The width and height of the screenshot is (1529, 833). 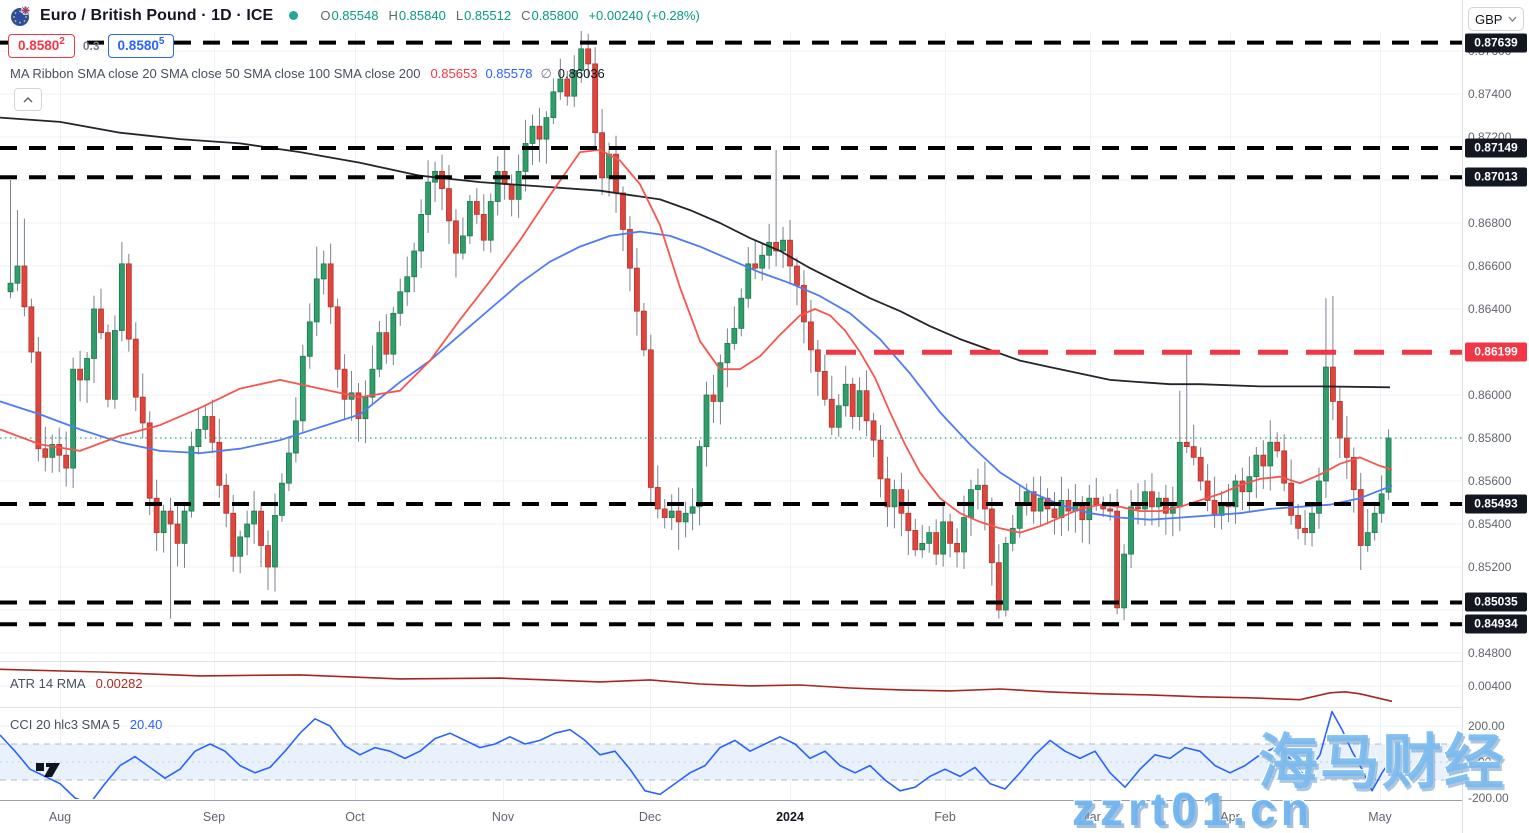 I want to click on price-level-badge: 0.87149, so click(x=1496, y=148).